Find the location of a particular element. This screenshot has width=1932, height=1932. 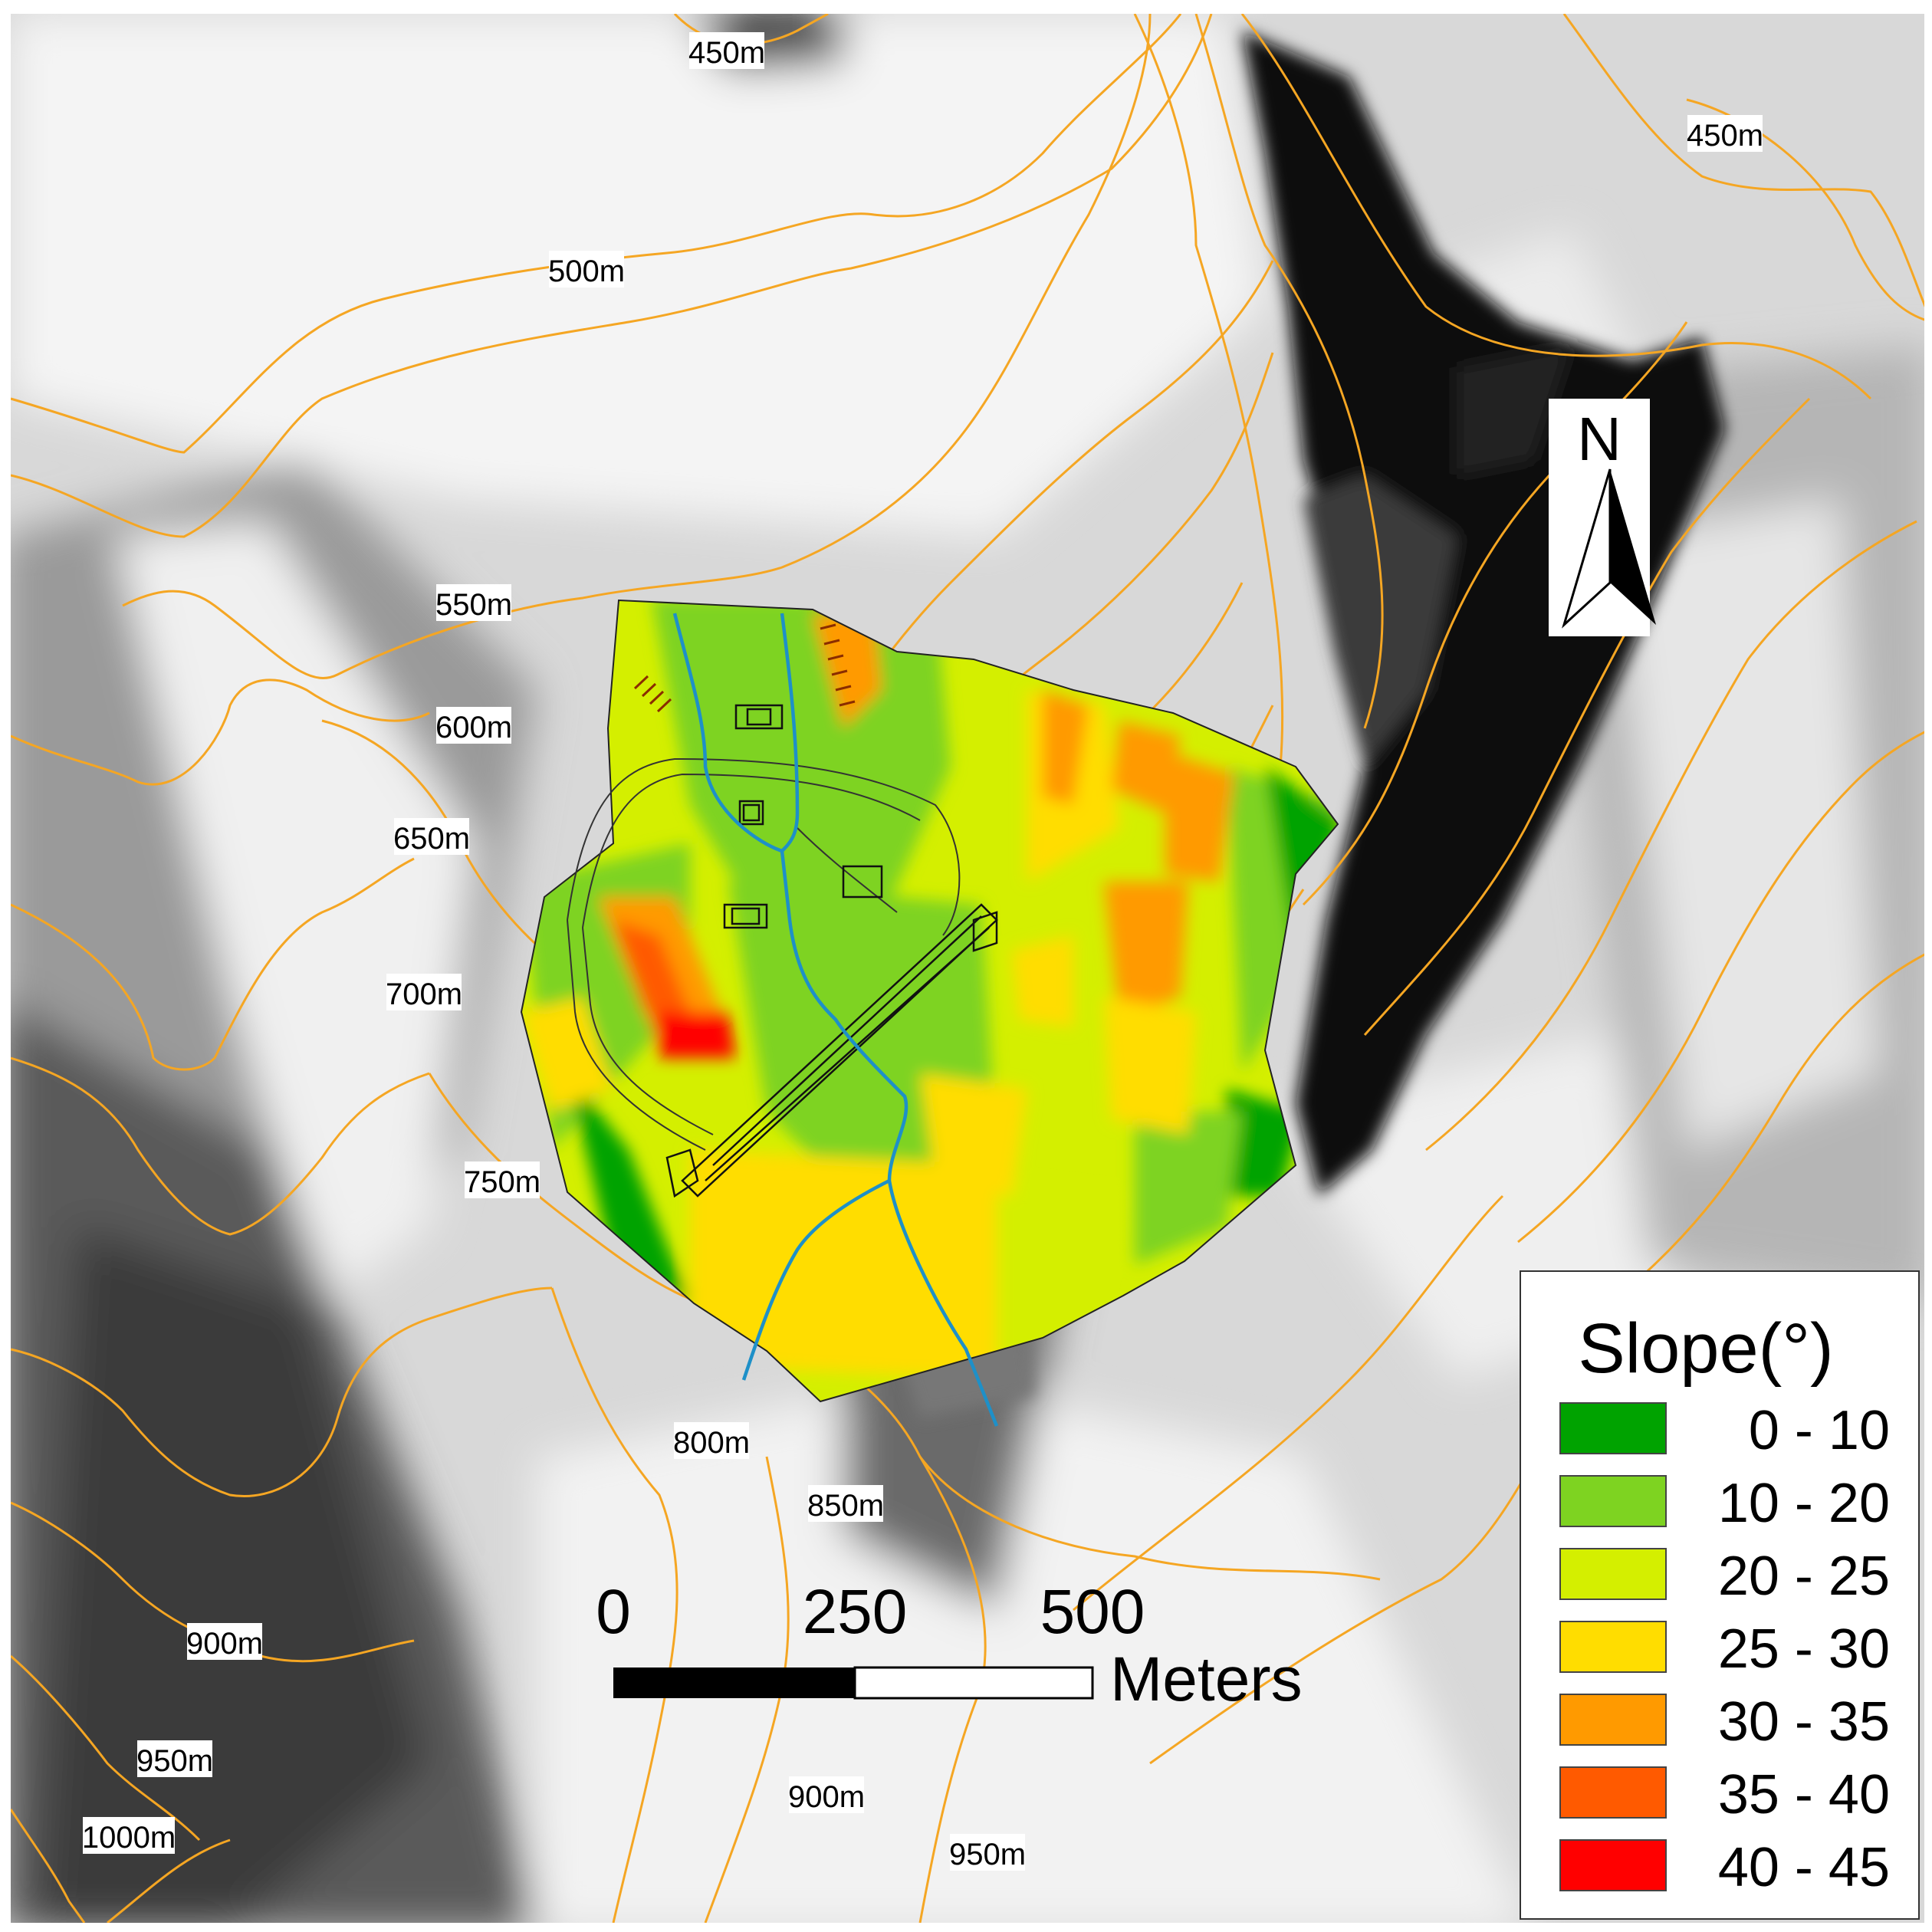

svg-text: 1000m is located at coordinates (129, 1838).